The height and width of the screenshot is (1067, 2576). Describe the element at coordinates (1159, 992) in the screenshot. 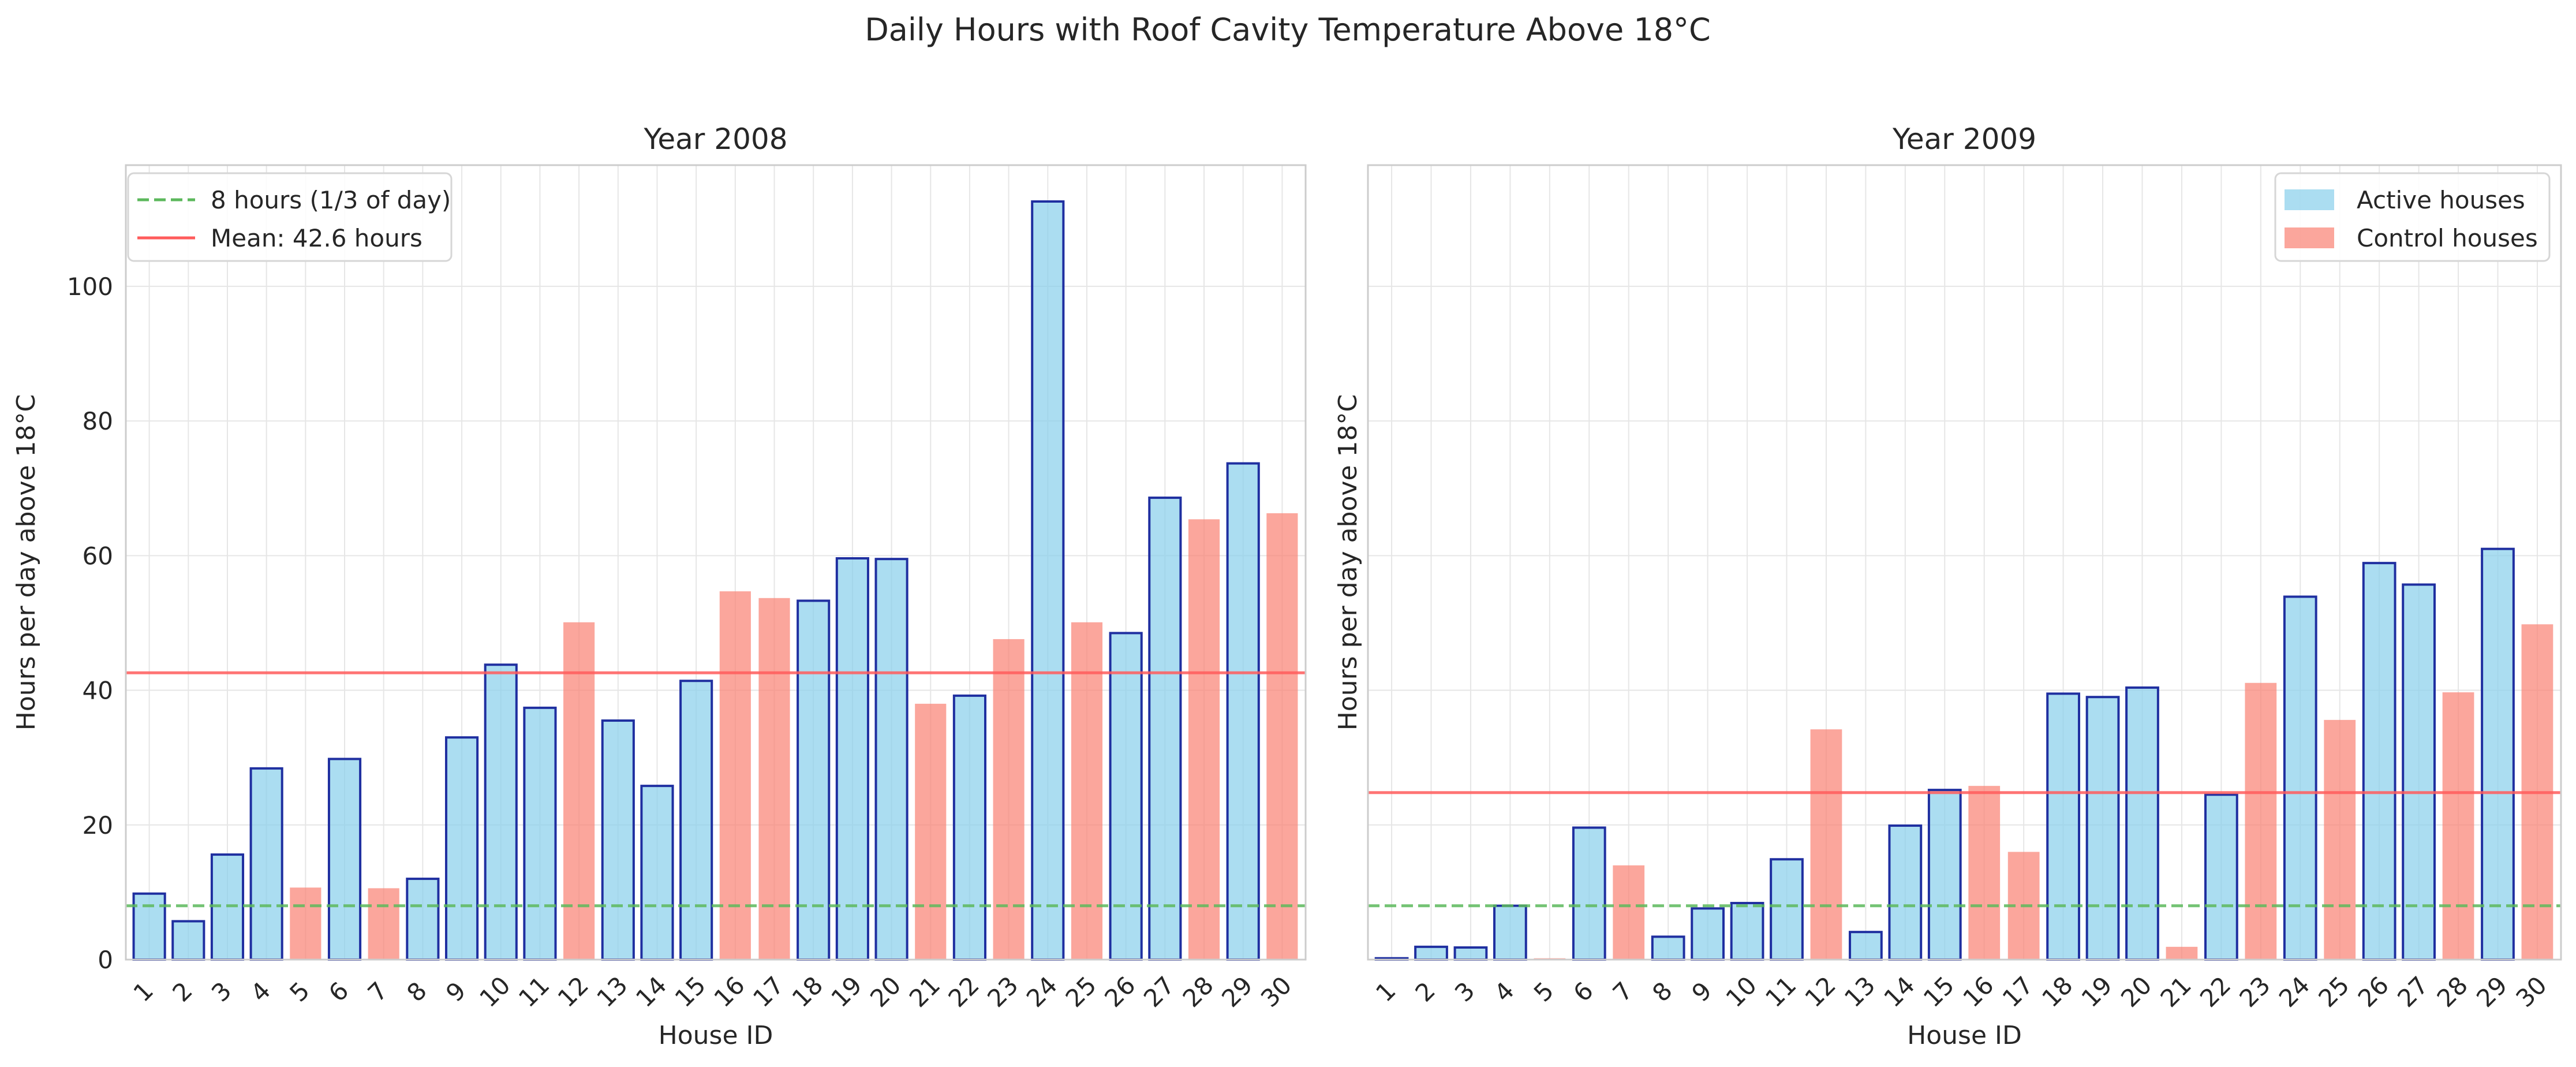

I see `x-tick-label: 27` at that location.